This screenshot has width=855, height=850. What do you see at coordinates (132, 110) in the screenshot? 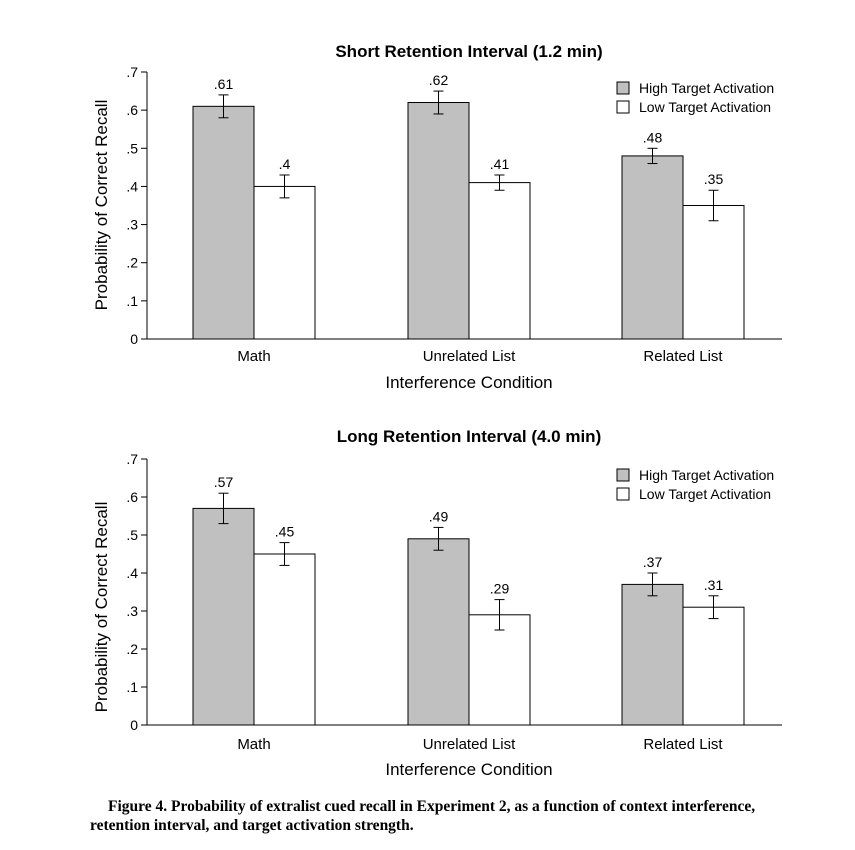
I see `panel1-y-tick-label: .6` at bounding box center [132, 110].